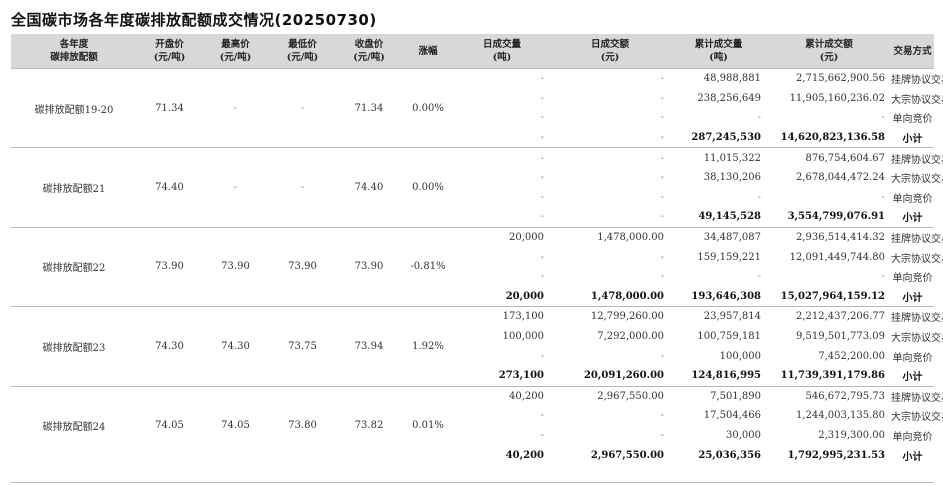 This screenshot has width=943, height=486. I want to click on table-row: - - 17,504,466 1,244,003,135.80 大宗协议交易, so click(477, 416).